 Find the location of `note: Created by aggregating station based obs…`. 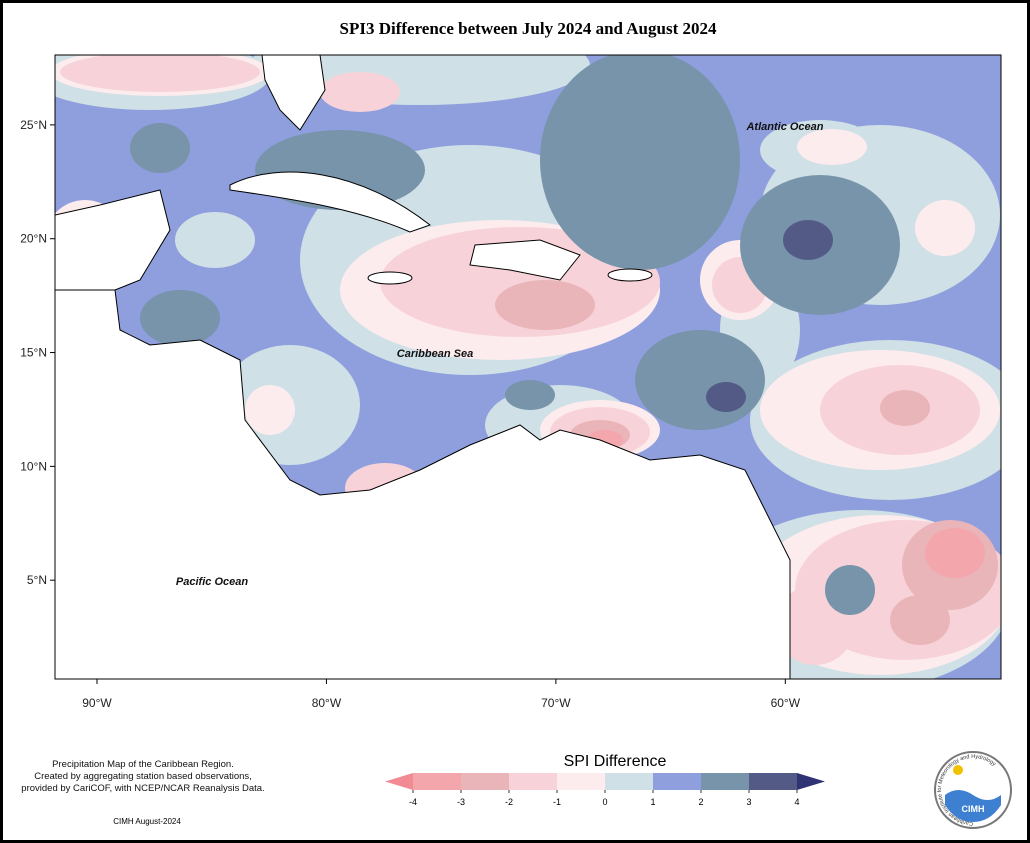

note: Created by aggregating station based obs… is located at coordinates (143, 776).